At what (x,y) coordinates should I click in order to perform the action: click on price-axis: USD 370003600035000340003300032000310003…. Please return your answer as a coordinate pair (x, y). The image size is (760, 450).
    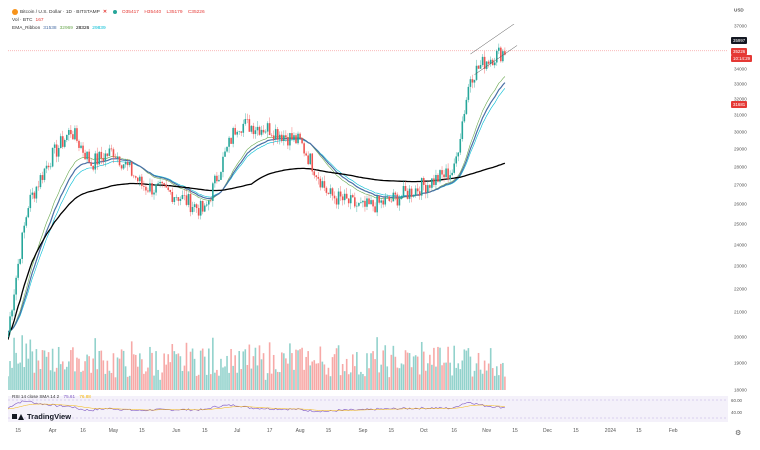
    Looking at the image, I should click on (744, 226).